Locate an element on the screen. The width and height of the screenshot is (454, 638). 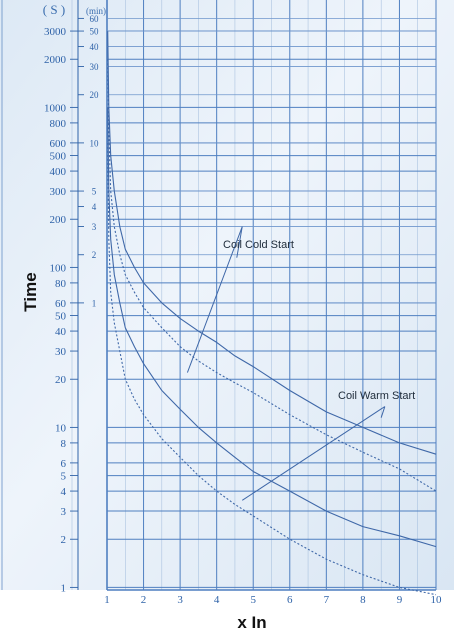
y-seconds-tick-label: 400 is located at coordinates (58, 172).